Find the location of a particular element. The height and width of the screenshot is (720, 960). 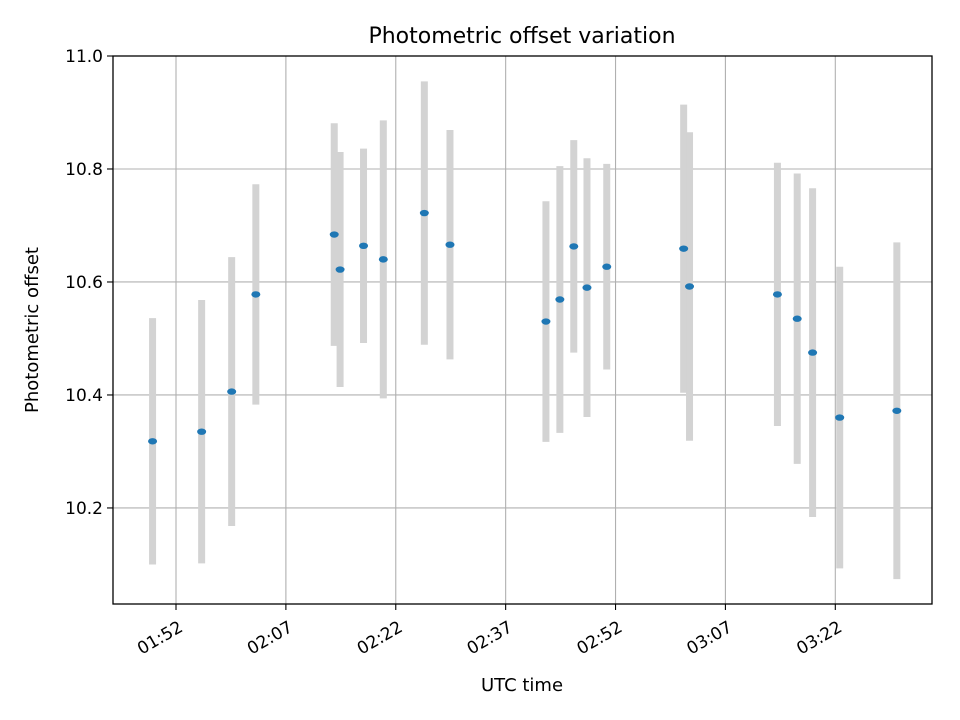

y-tick-label: 10.2 is located at coordinates (84, 509).